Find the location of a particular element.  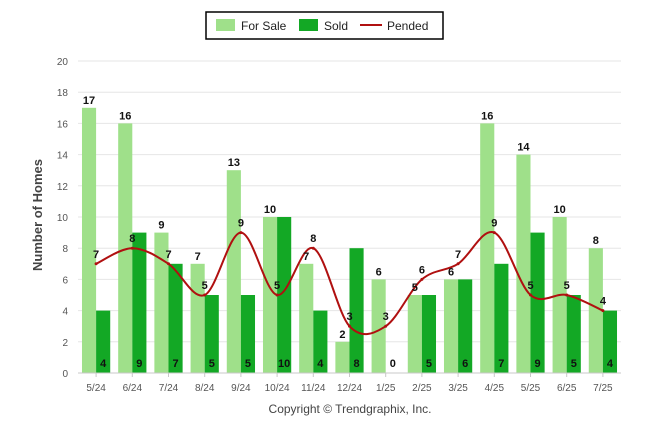

label-for-sale: 13 is located at coordinates (234, 163).